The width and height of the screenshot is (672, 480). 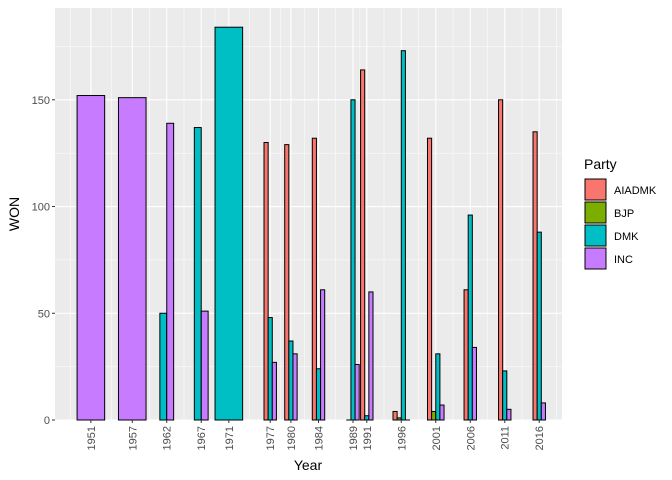 I want to click on x-tick-label: 1980, so click(x=292, y=438).